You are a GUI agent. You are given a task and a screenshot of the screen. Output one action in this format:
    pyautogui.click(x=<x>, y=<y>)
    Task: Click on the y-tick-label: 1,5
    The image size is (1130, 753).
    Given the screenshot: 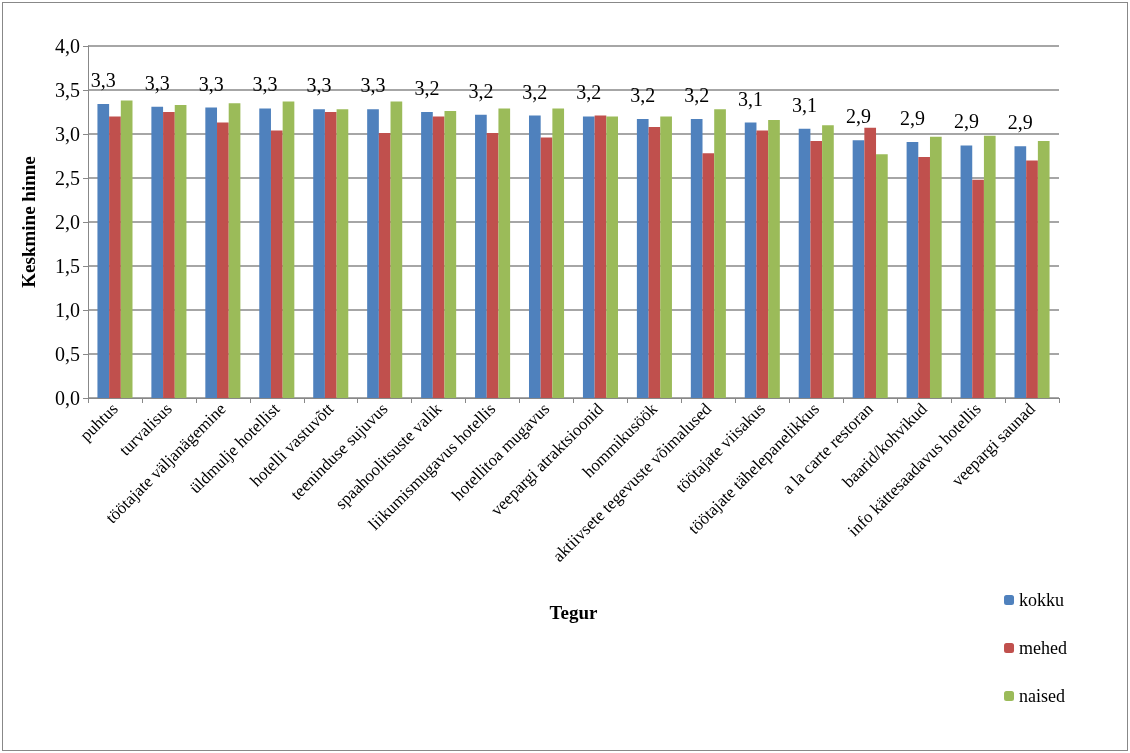 What is the action you would take?
    pyautogui.click(x=67, y=266)
    